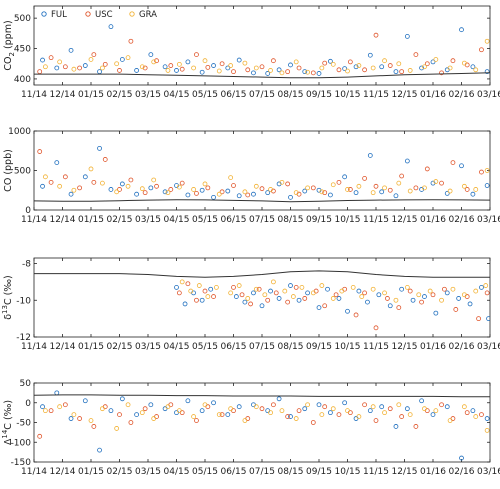 This screenshot has width=500, height=489. What do you see at coordinates (120, 220) in the screenshot?
I see `x-tick-label: 02/15` at bounding box center [120, 220].